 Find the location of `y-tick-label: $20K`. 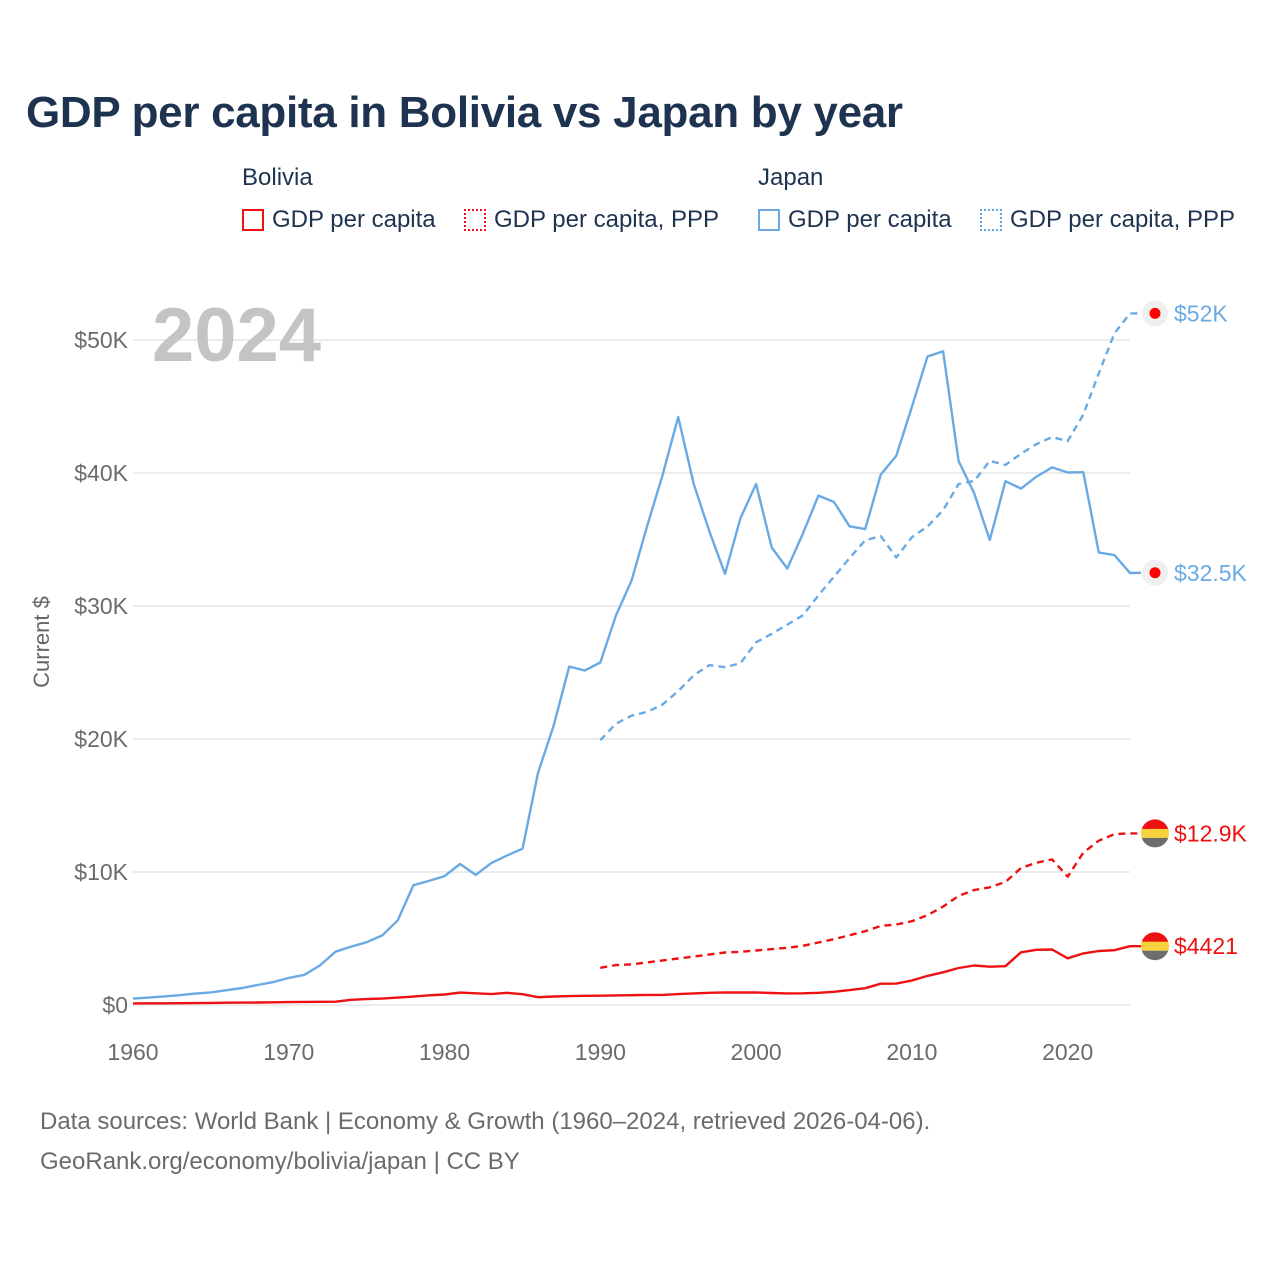

y-tick-label: $20K is located at coordinates (101, 739).